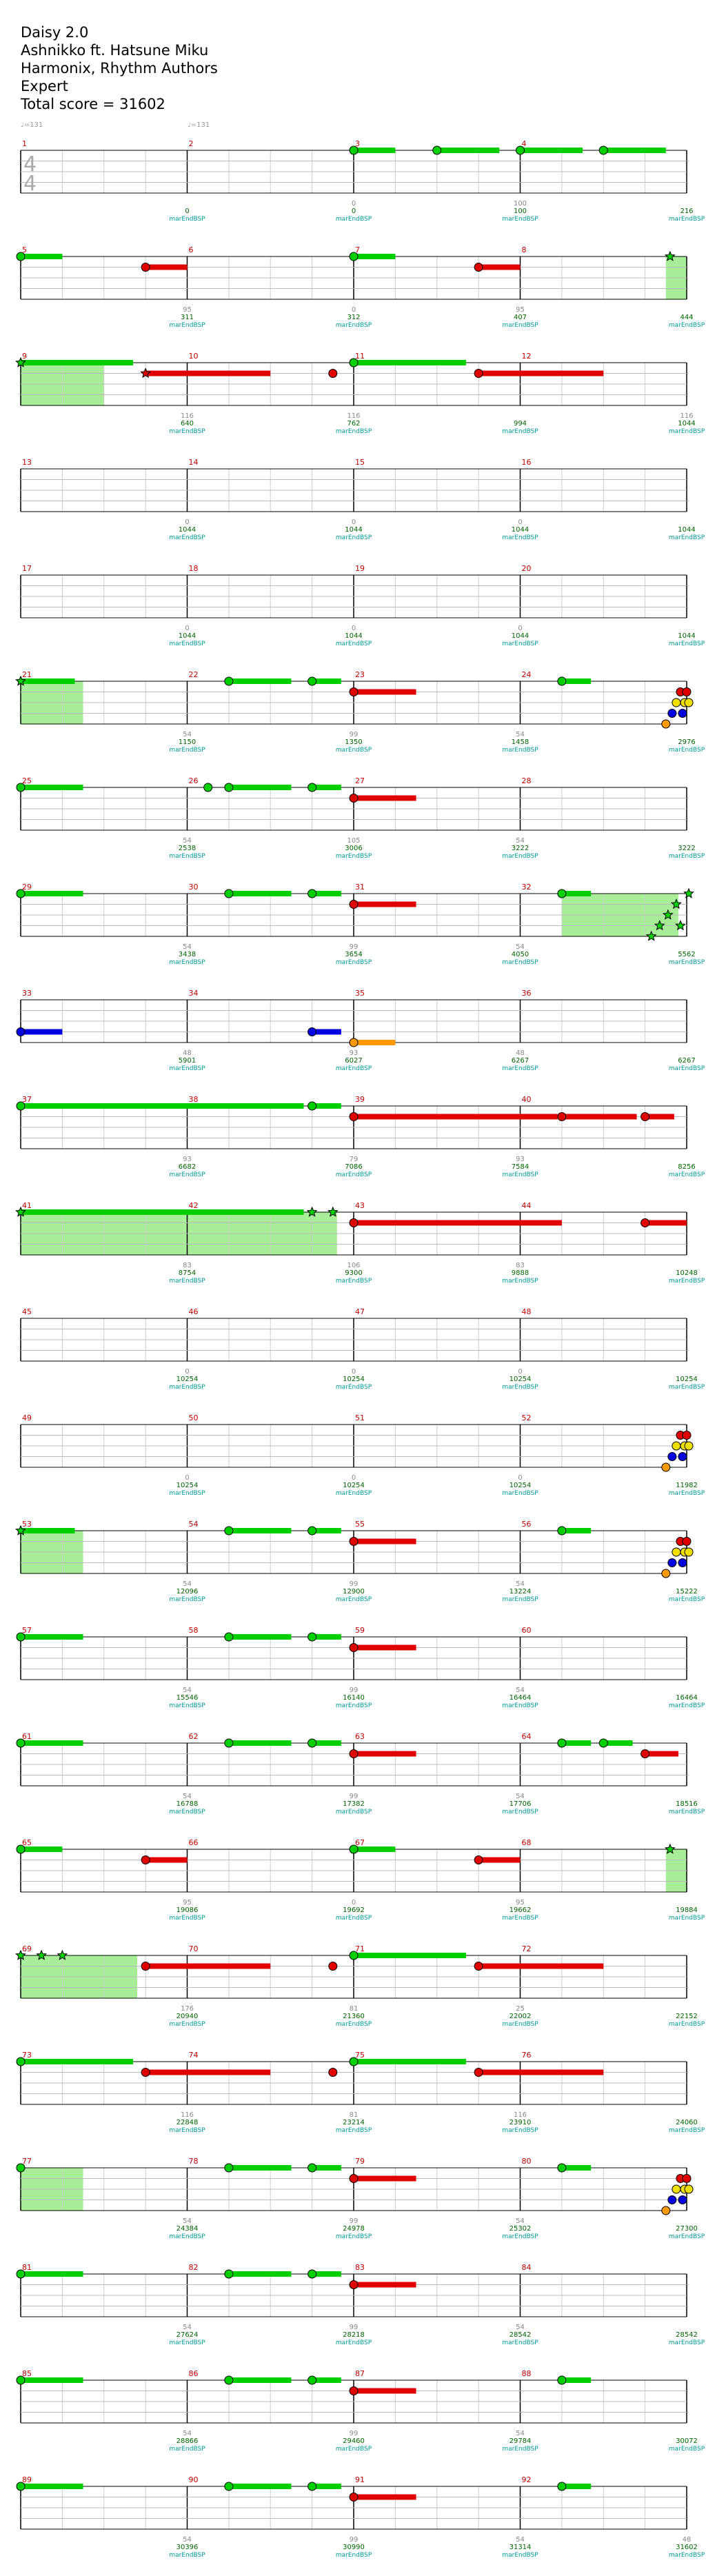 The image size is (706, 2576). What do you see at coordinates (187, 423) in the screenshot?
I see `running-score: 640` at bounding box center [187, 423].